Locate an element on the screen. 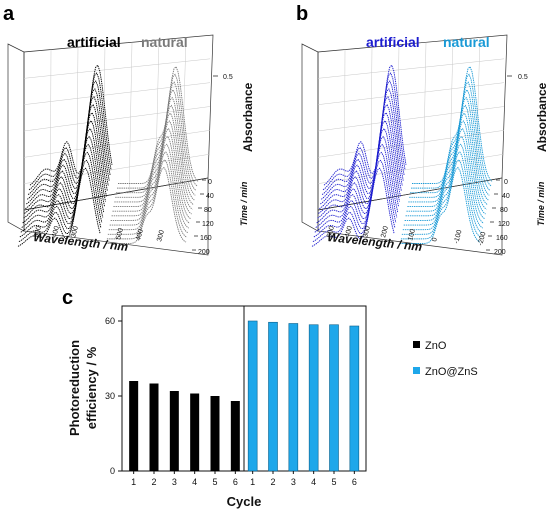 The height and width of the screenshot is (513, 550). panel-a-legend-natural: natural is located at coordinates (164, 42).